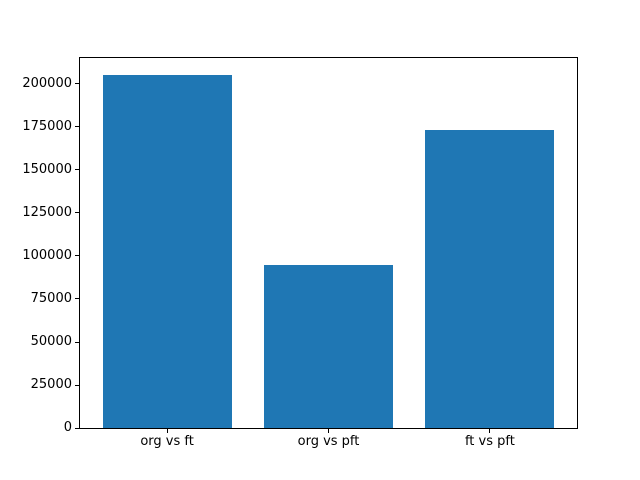  I want to click on y-tick-label: 175000, so click(47, 126).